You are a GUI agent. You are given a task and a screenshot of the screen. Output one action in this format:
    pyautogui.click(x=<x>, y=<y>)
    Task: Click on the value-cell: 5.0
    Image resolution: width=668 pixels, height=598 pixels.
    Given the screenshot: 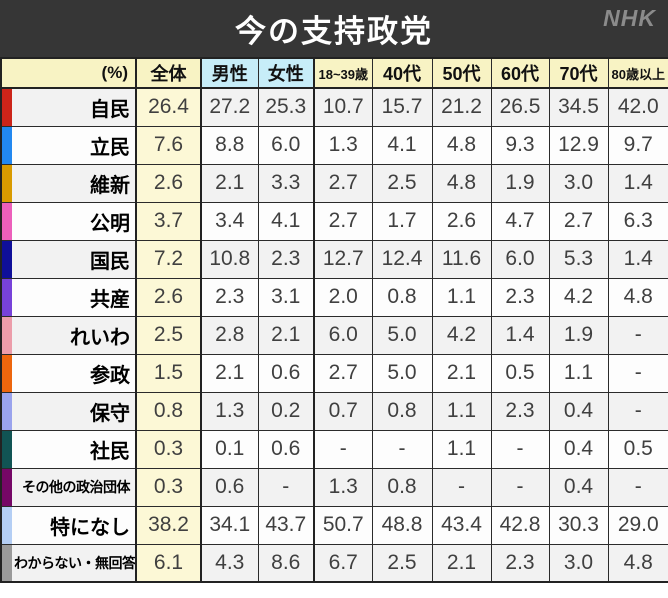 What is the action you would take?
    pyautogui.click(x=402, y=373)
    